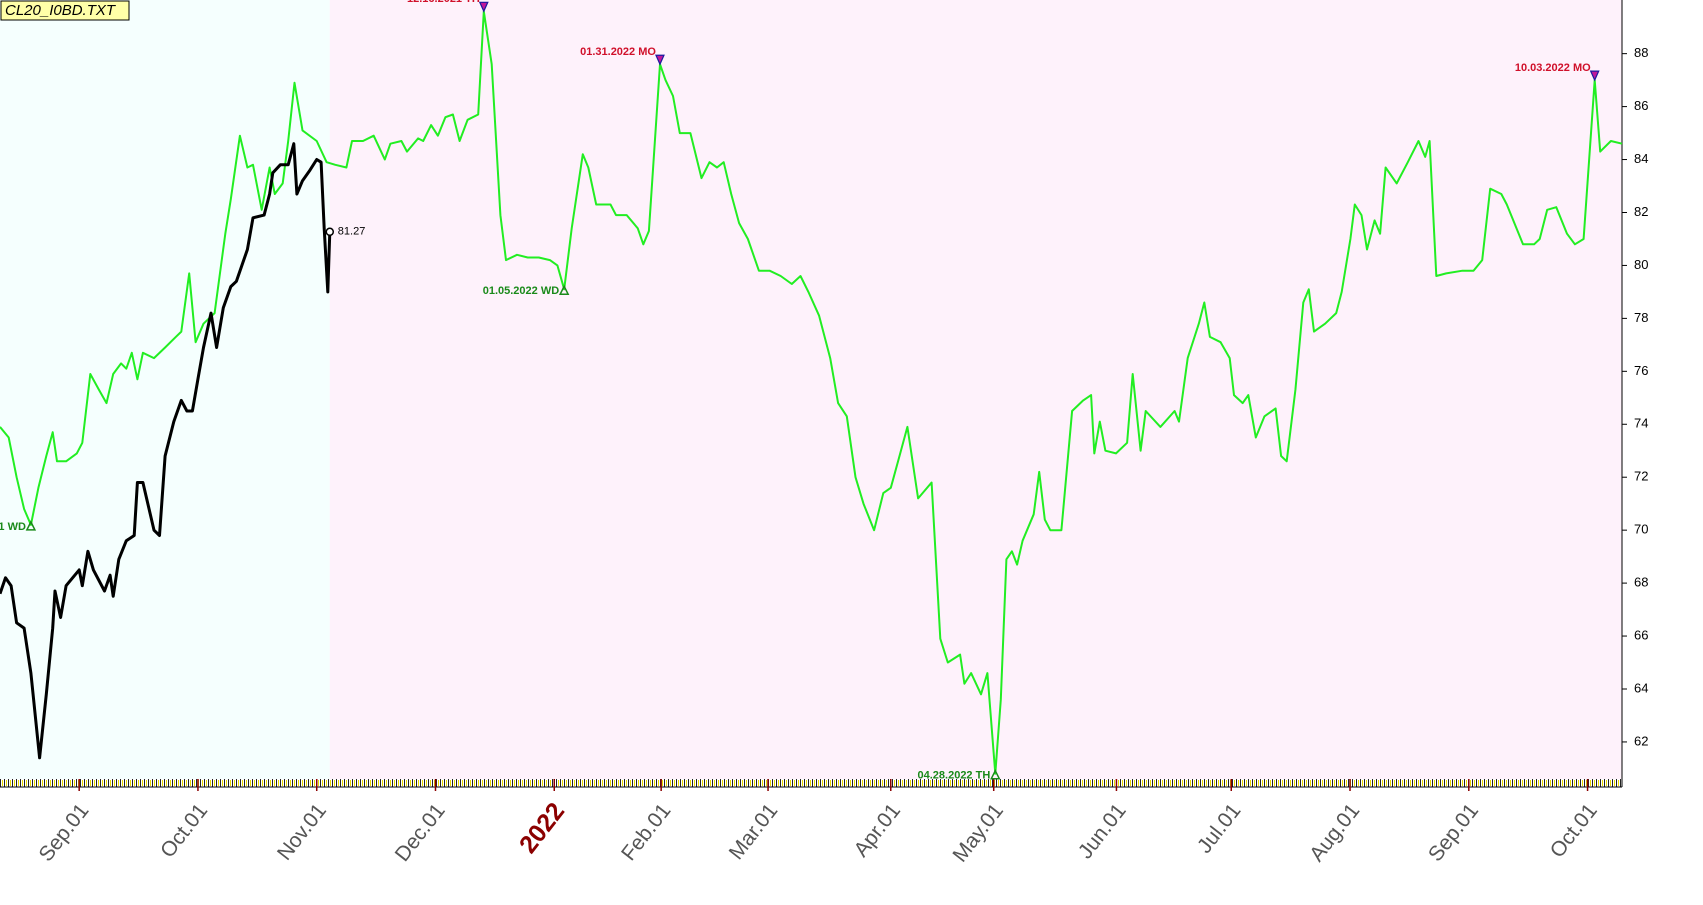 The height and width of the screenshot is (905, 1703). I want to click on x-tick-label: Feb.01, so click(646, 832).